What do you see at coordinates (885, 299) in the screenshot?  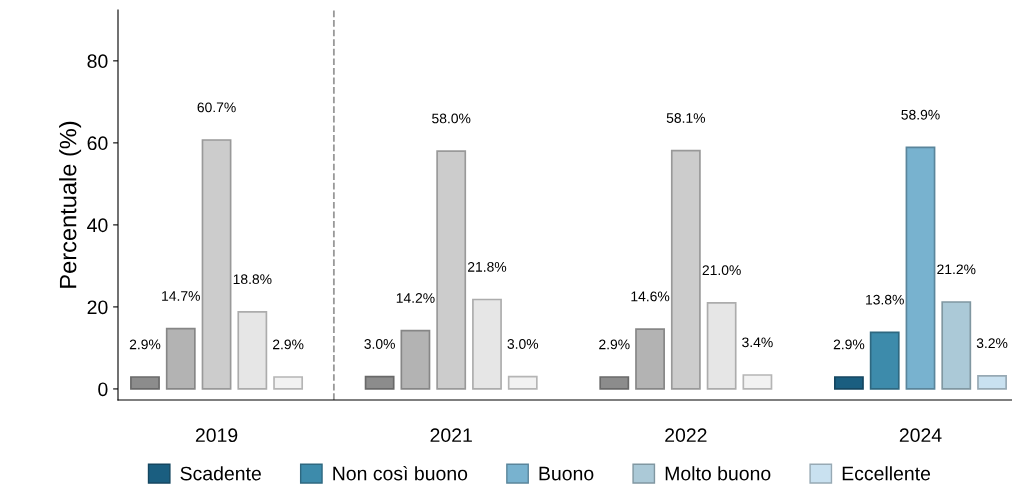 I see `data-label: 13.8%` at bounding box center [885, 299].